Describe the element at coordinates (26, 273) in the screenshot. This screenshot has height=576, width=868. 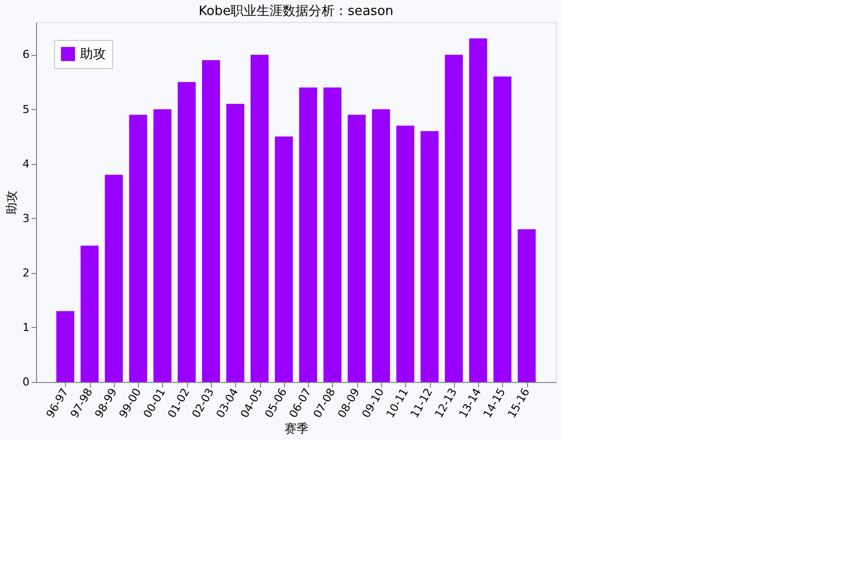
I see `y-tick-label: 2` at that location.